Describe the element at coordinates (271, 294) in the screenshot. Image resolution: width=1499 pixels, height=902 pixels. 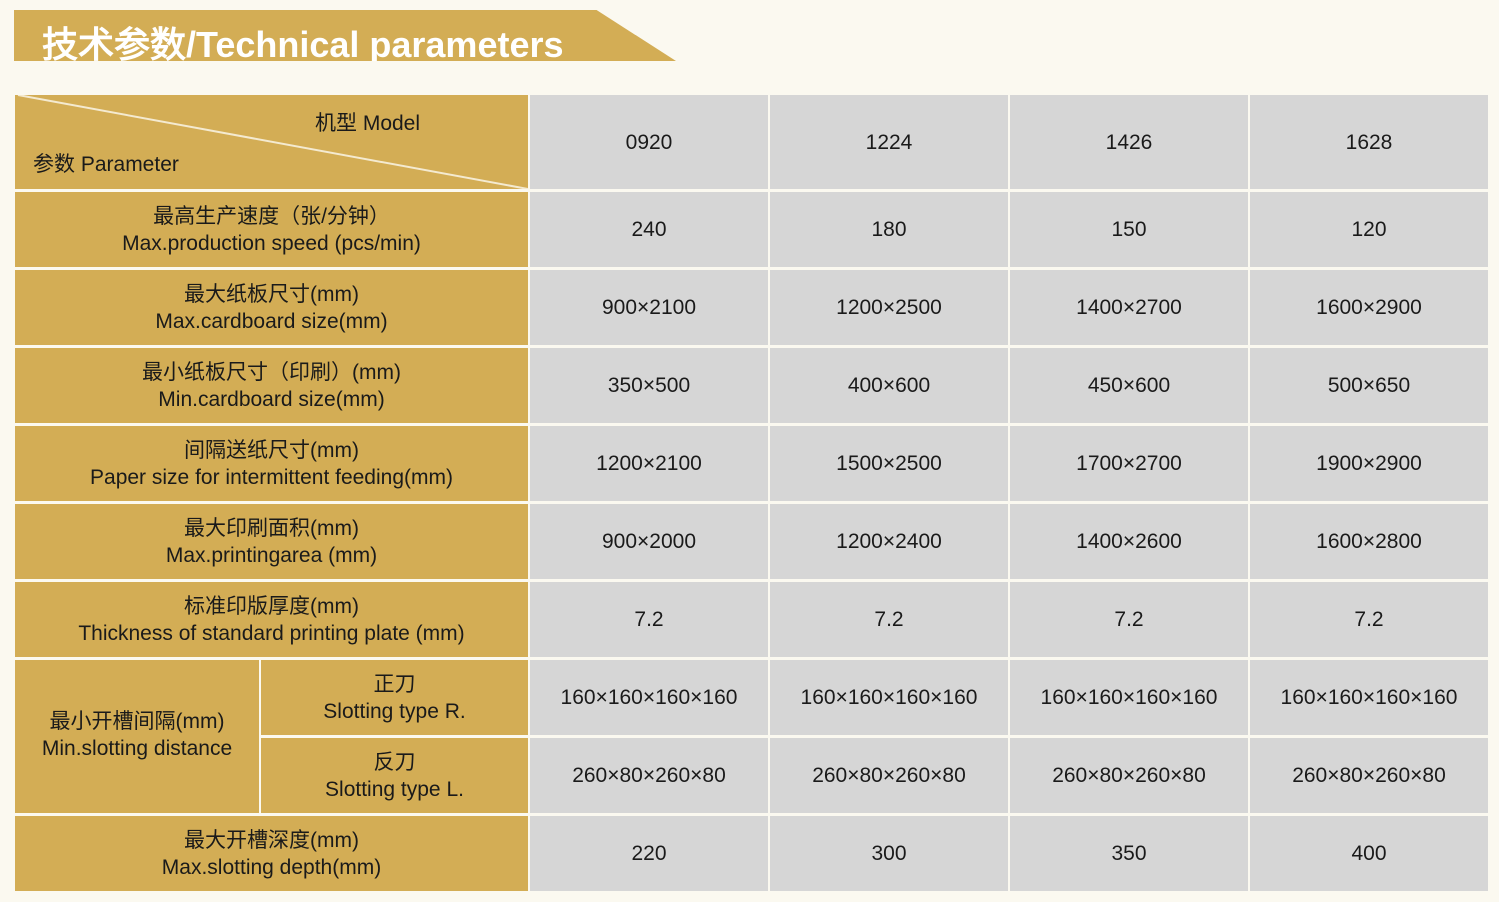
I see `parameter-cn: 最大纸板尺寸(mm)` at that location.